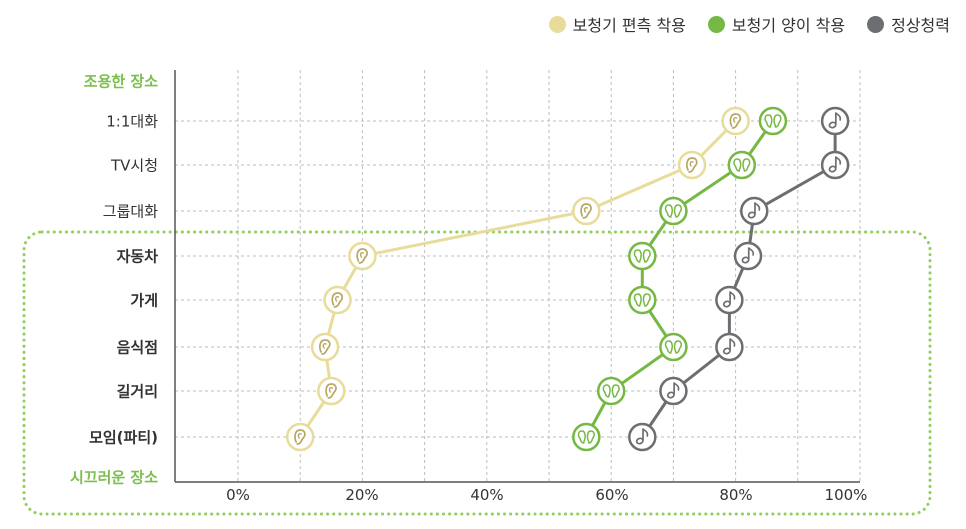 This screenshot has height=529, width=966. I want to click on category-label: 1:1대화, so click(132, 121).